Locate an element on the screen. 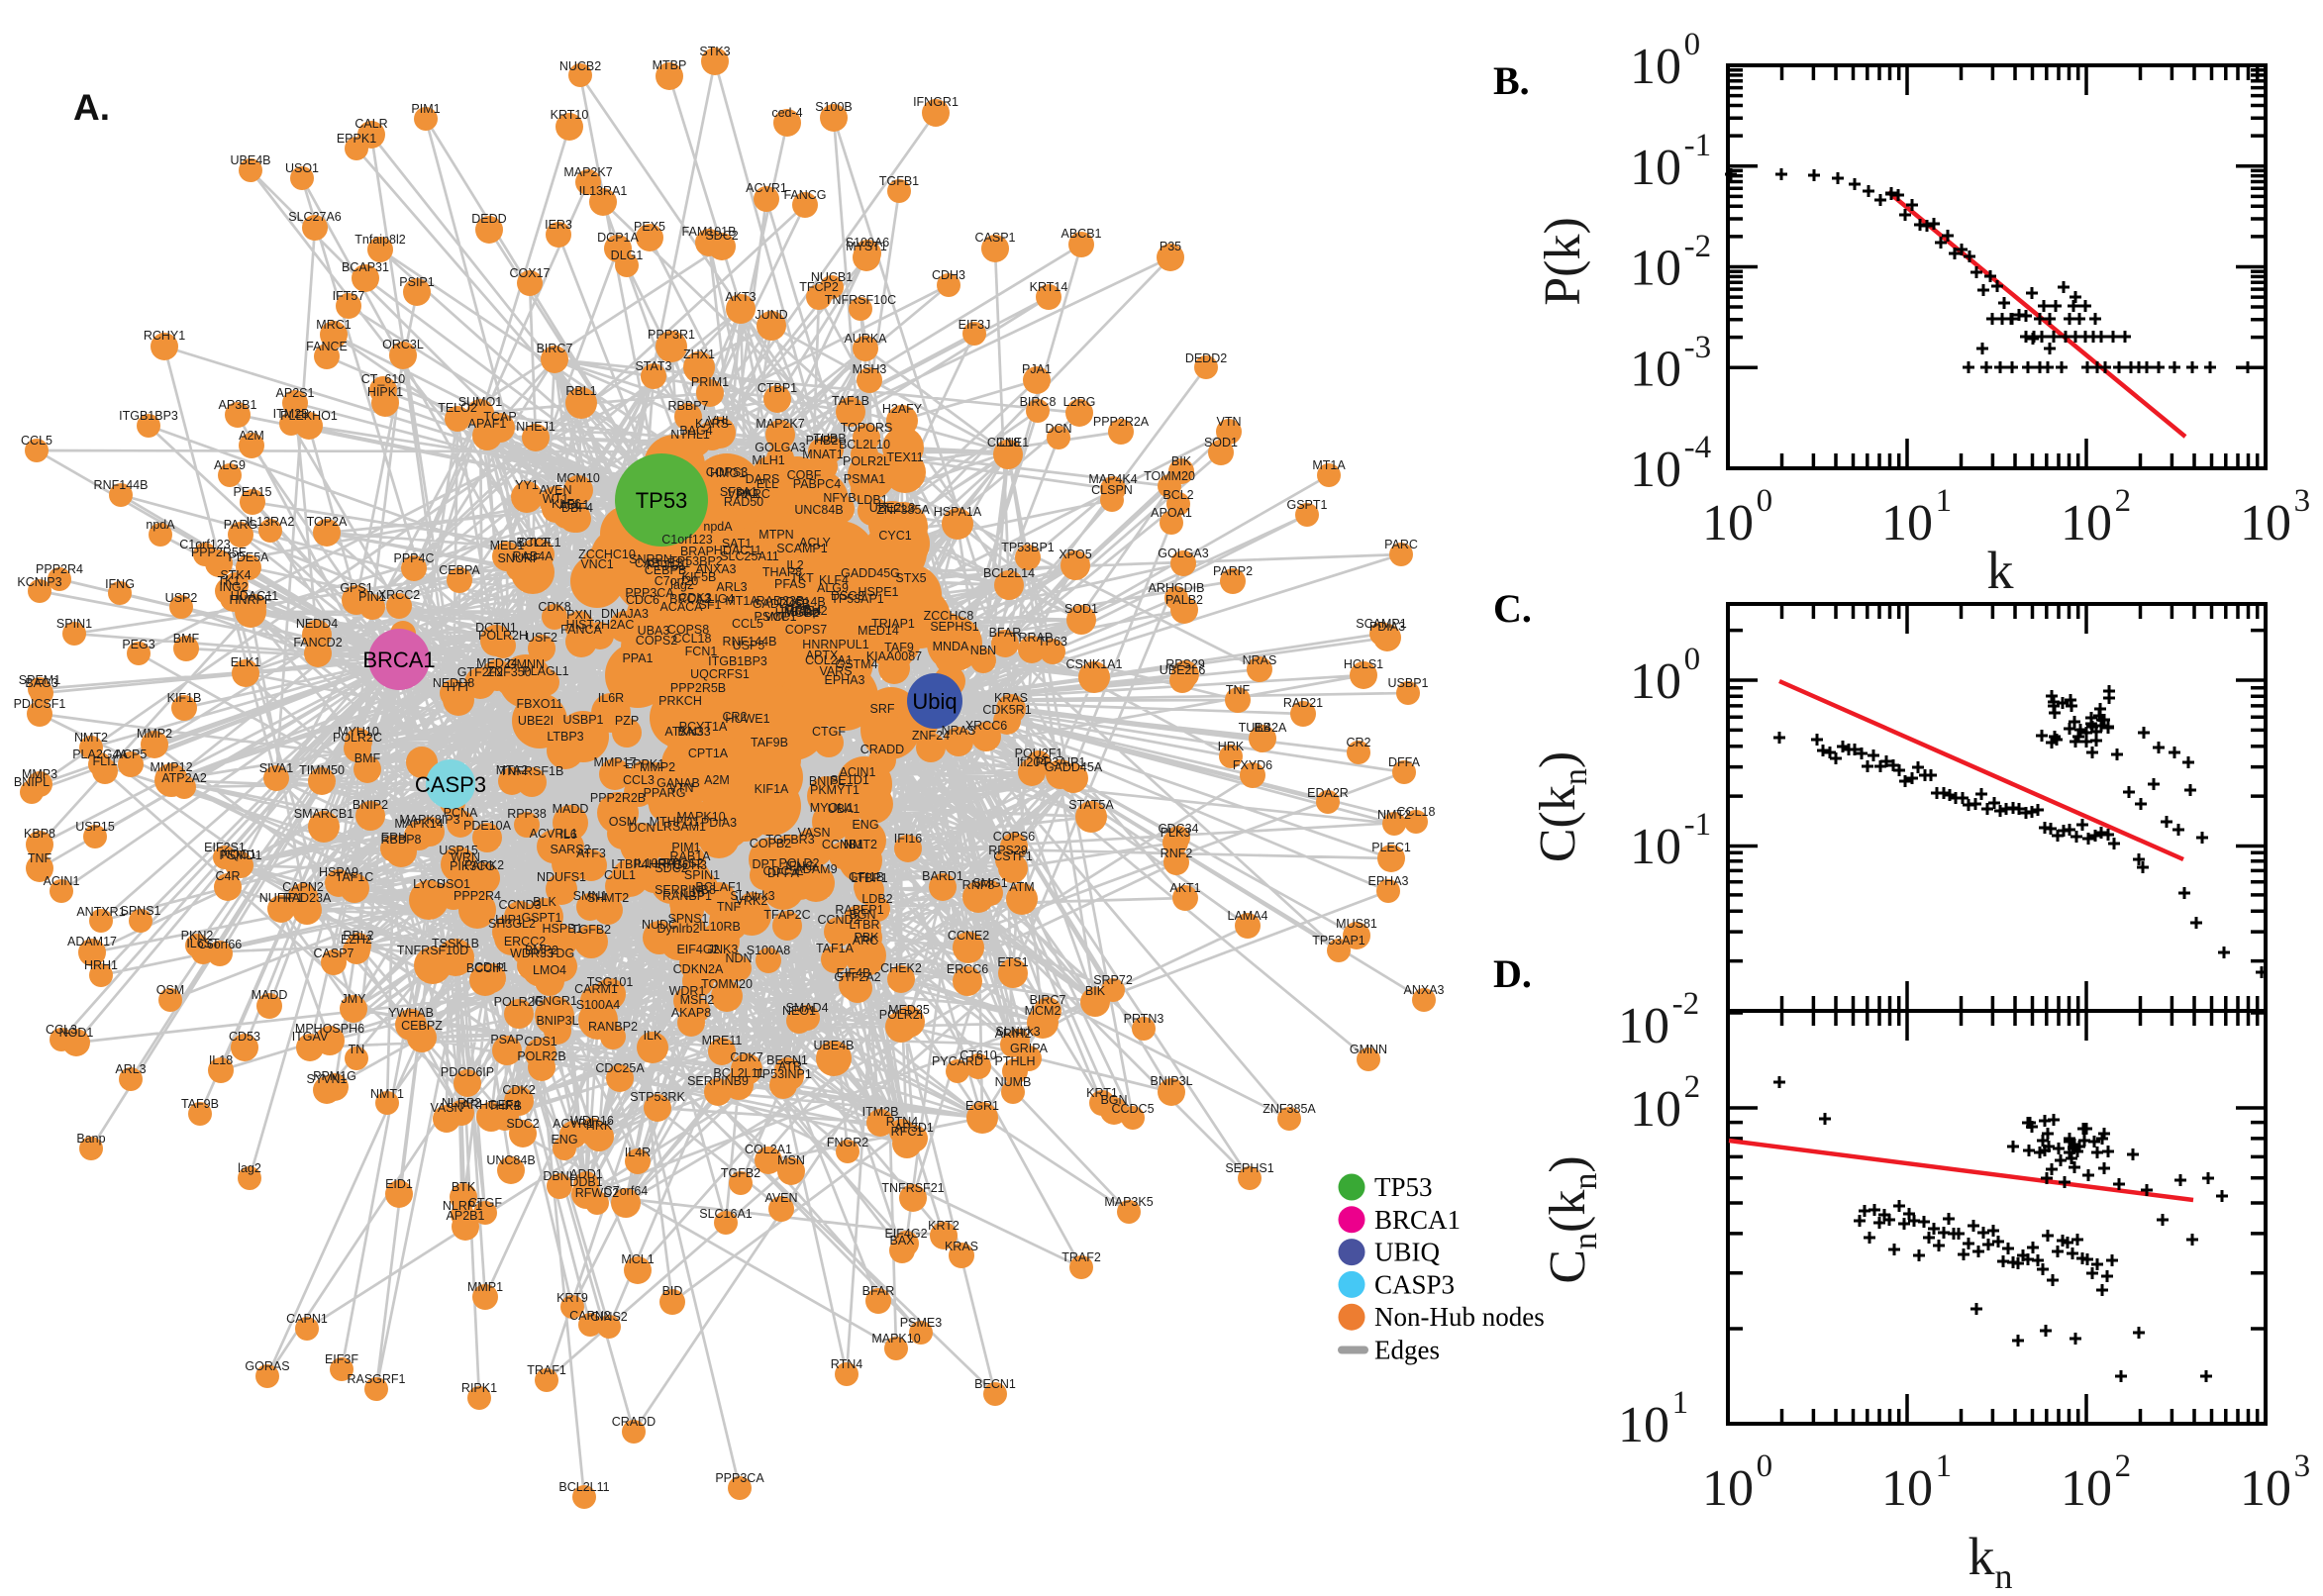 The width and height of the screenshot is (2323, 1596). svg-text: CCL5 is located at coordinates (36, 441).